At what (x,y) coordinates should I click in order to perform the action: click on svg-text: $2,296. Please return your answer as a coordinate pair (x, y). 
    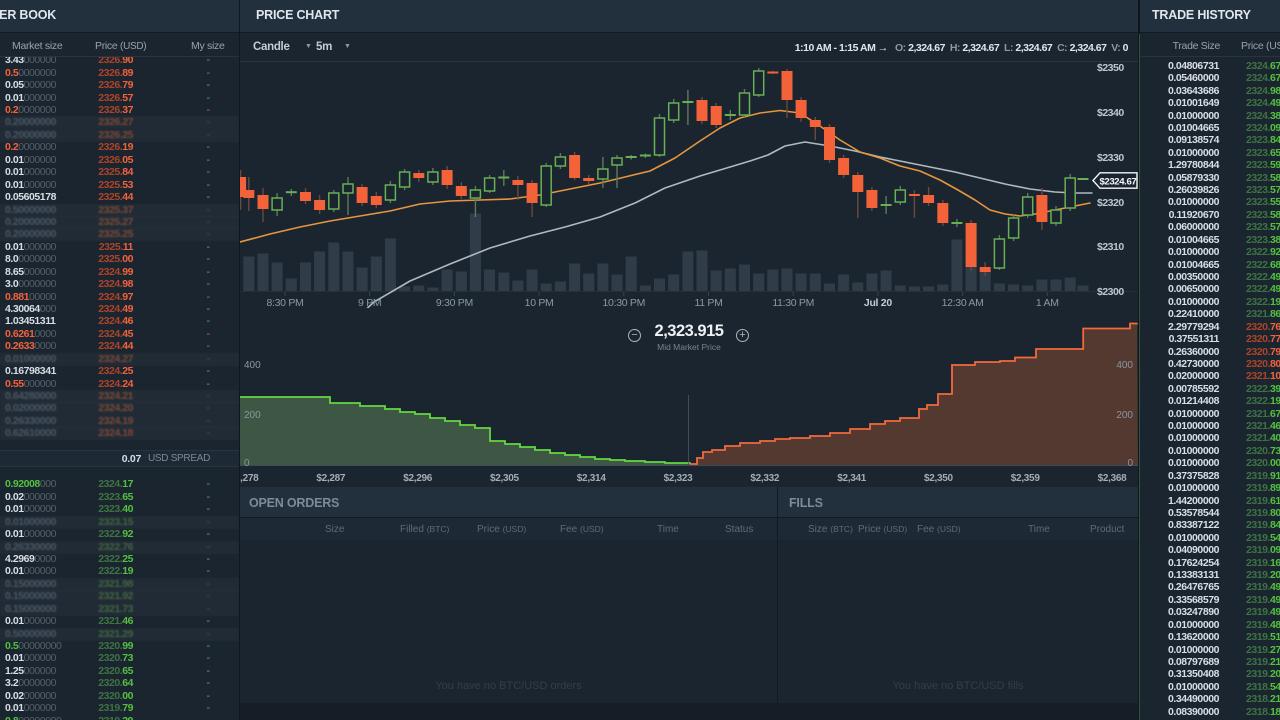
    Looking at the image, I should click on (418, 478).